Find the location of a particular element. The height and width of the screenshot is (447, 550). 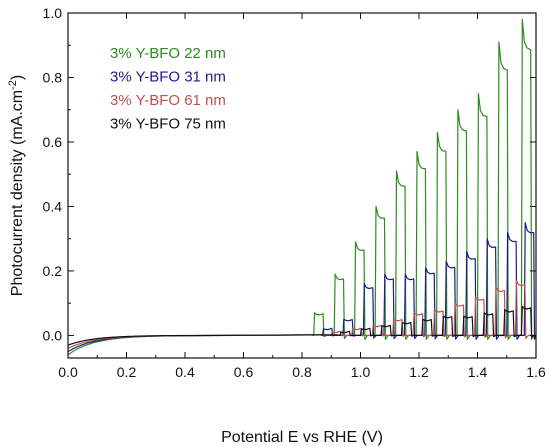

x-tick-label: 0.6 is located at coordinates (244, 372).